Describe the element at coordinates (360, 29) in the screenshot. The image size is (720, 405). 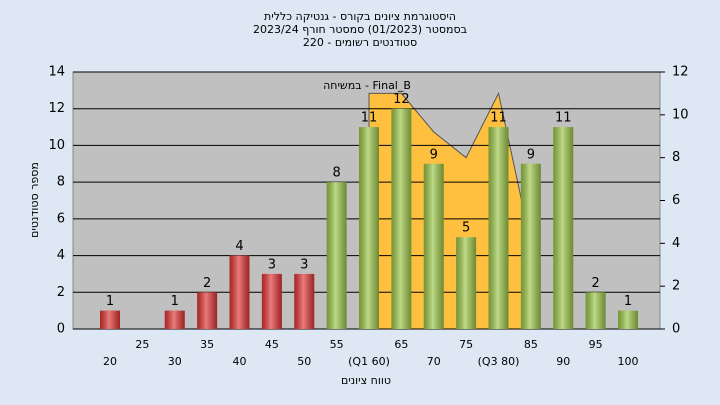
I see `chart-subtitle: בסמסטר (01/2023) סמסטר חורף 2023/24` at that location.